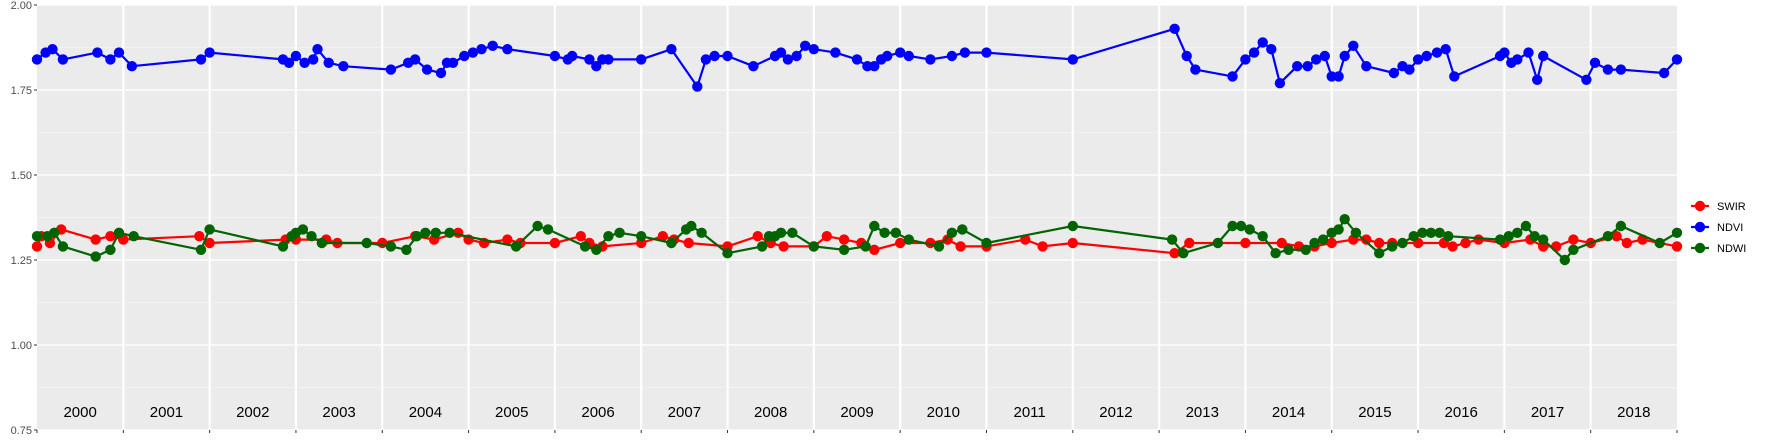 The image size is (1773, 442). What do you see at coordinates (597, 412) in the screenshot?
I see `year-label: 2006` at bounding box center [597, 412].